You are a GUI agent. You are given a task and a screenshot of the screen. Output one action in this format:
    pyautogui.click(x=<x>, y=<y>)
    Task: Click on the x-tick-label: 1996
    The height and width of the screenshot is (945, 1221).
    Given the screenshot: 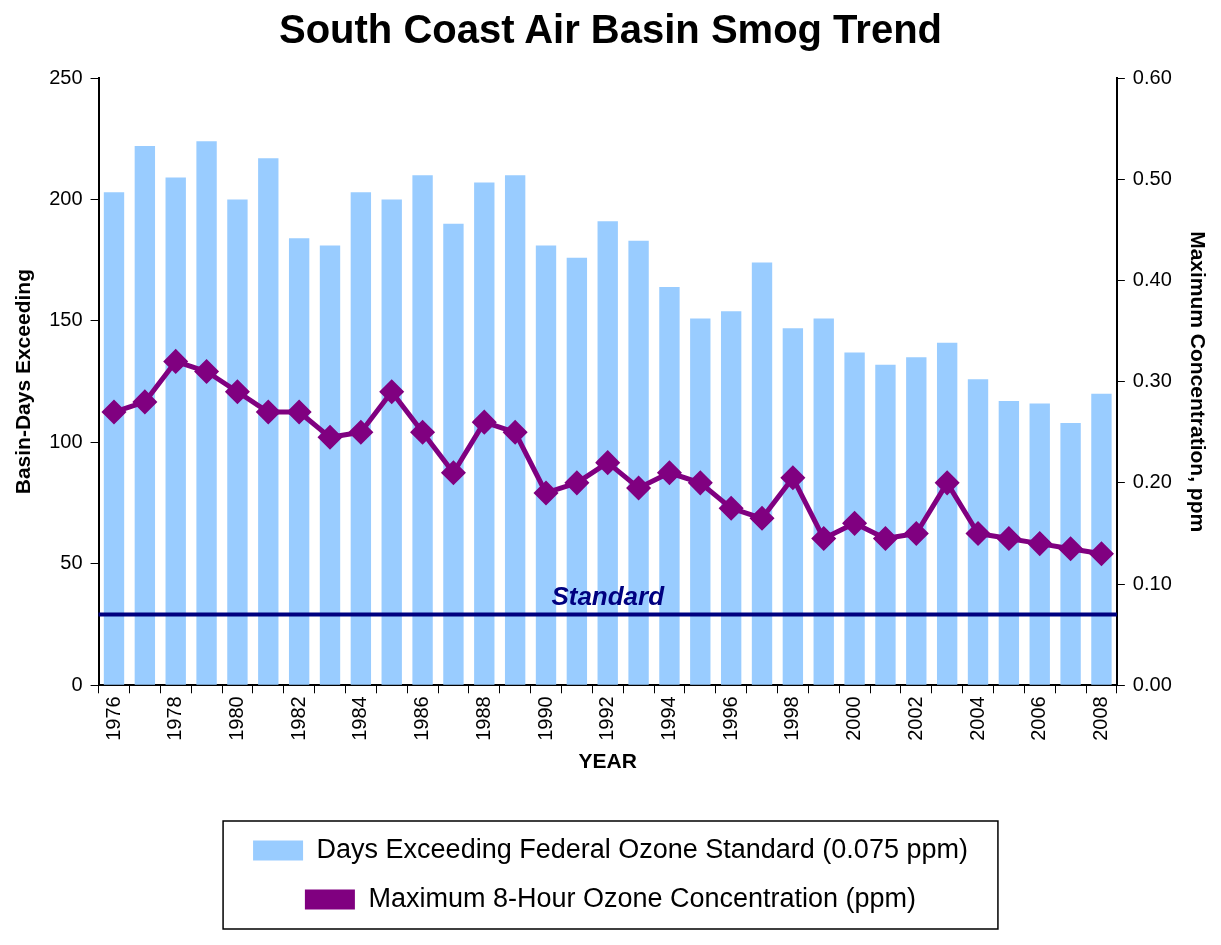 What is the action you would take?
    pyautogui.click(x=729, y=718)
    